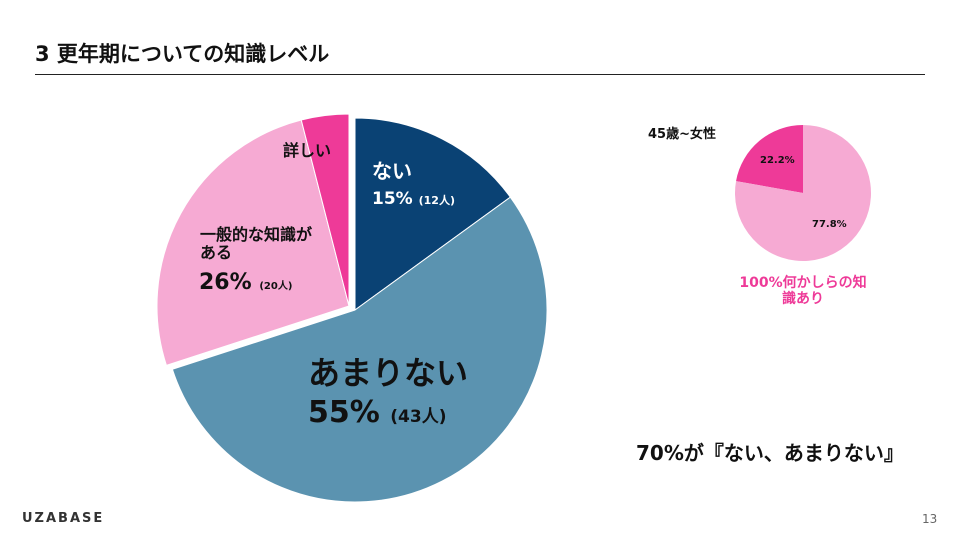 Image resolution: width=960 pixels, height=540 pixels. I want to click on small-pie-title: 45歳~女性, so click(682, 134).